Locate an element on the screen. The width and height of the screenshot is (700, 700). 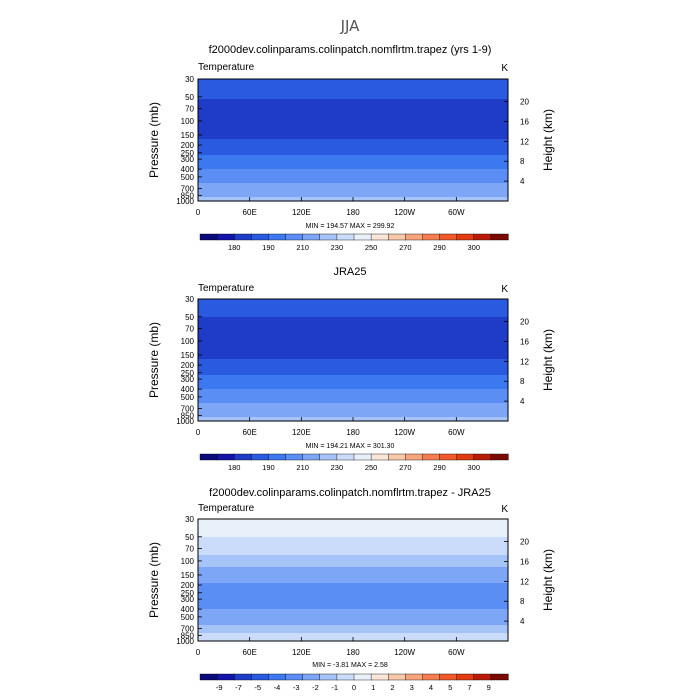
y-tick-label: 30 is located at coordinates (189, 79).